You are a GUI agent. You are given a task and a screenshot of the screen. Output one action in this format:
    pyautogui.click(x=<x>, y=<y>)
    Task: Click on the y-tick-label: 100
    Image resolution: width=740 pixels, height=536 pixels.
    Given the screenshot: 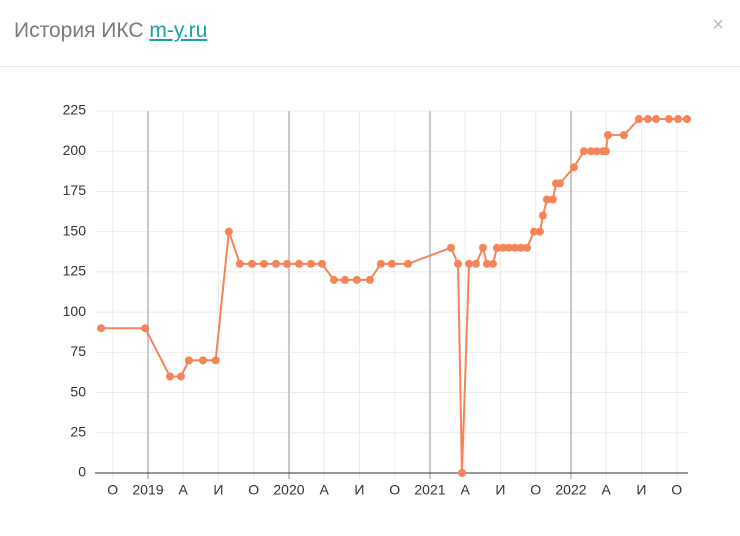 What is the action you would take?
    pyautogui.click(x=75, y=311)
    